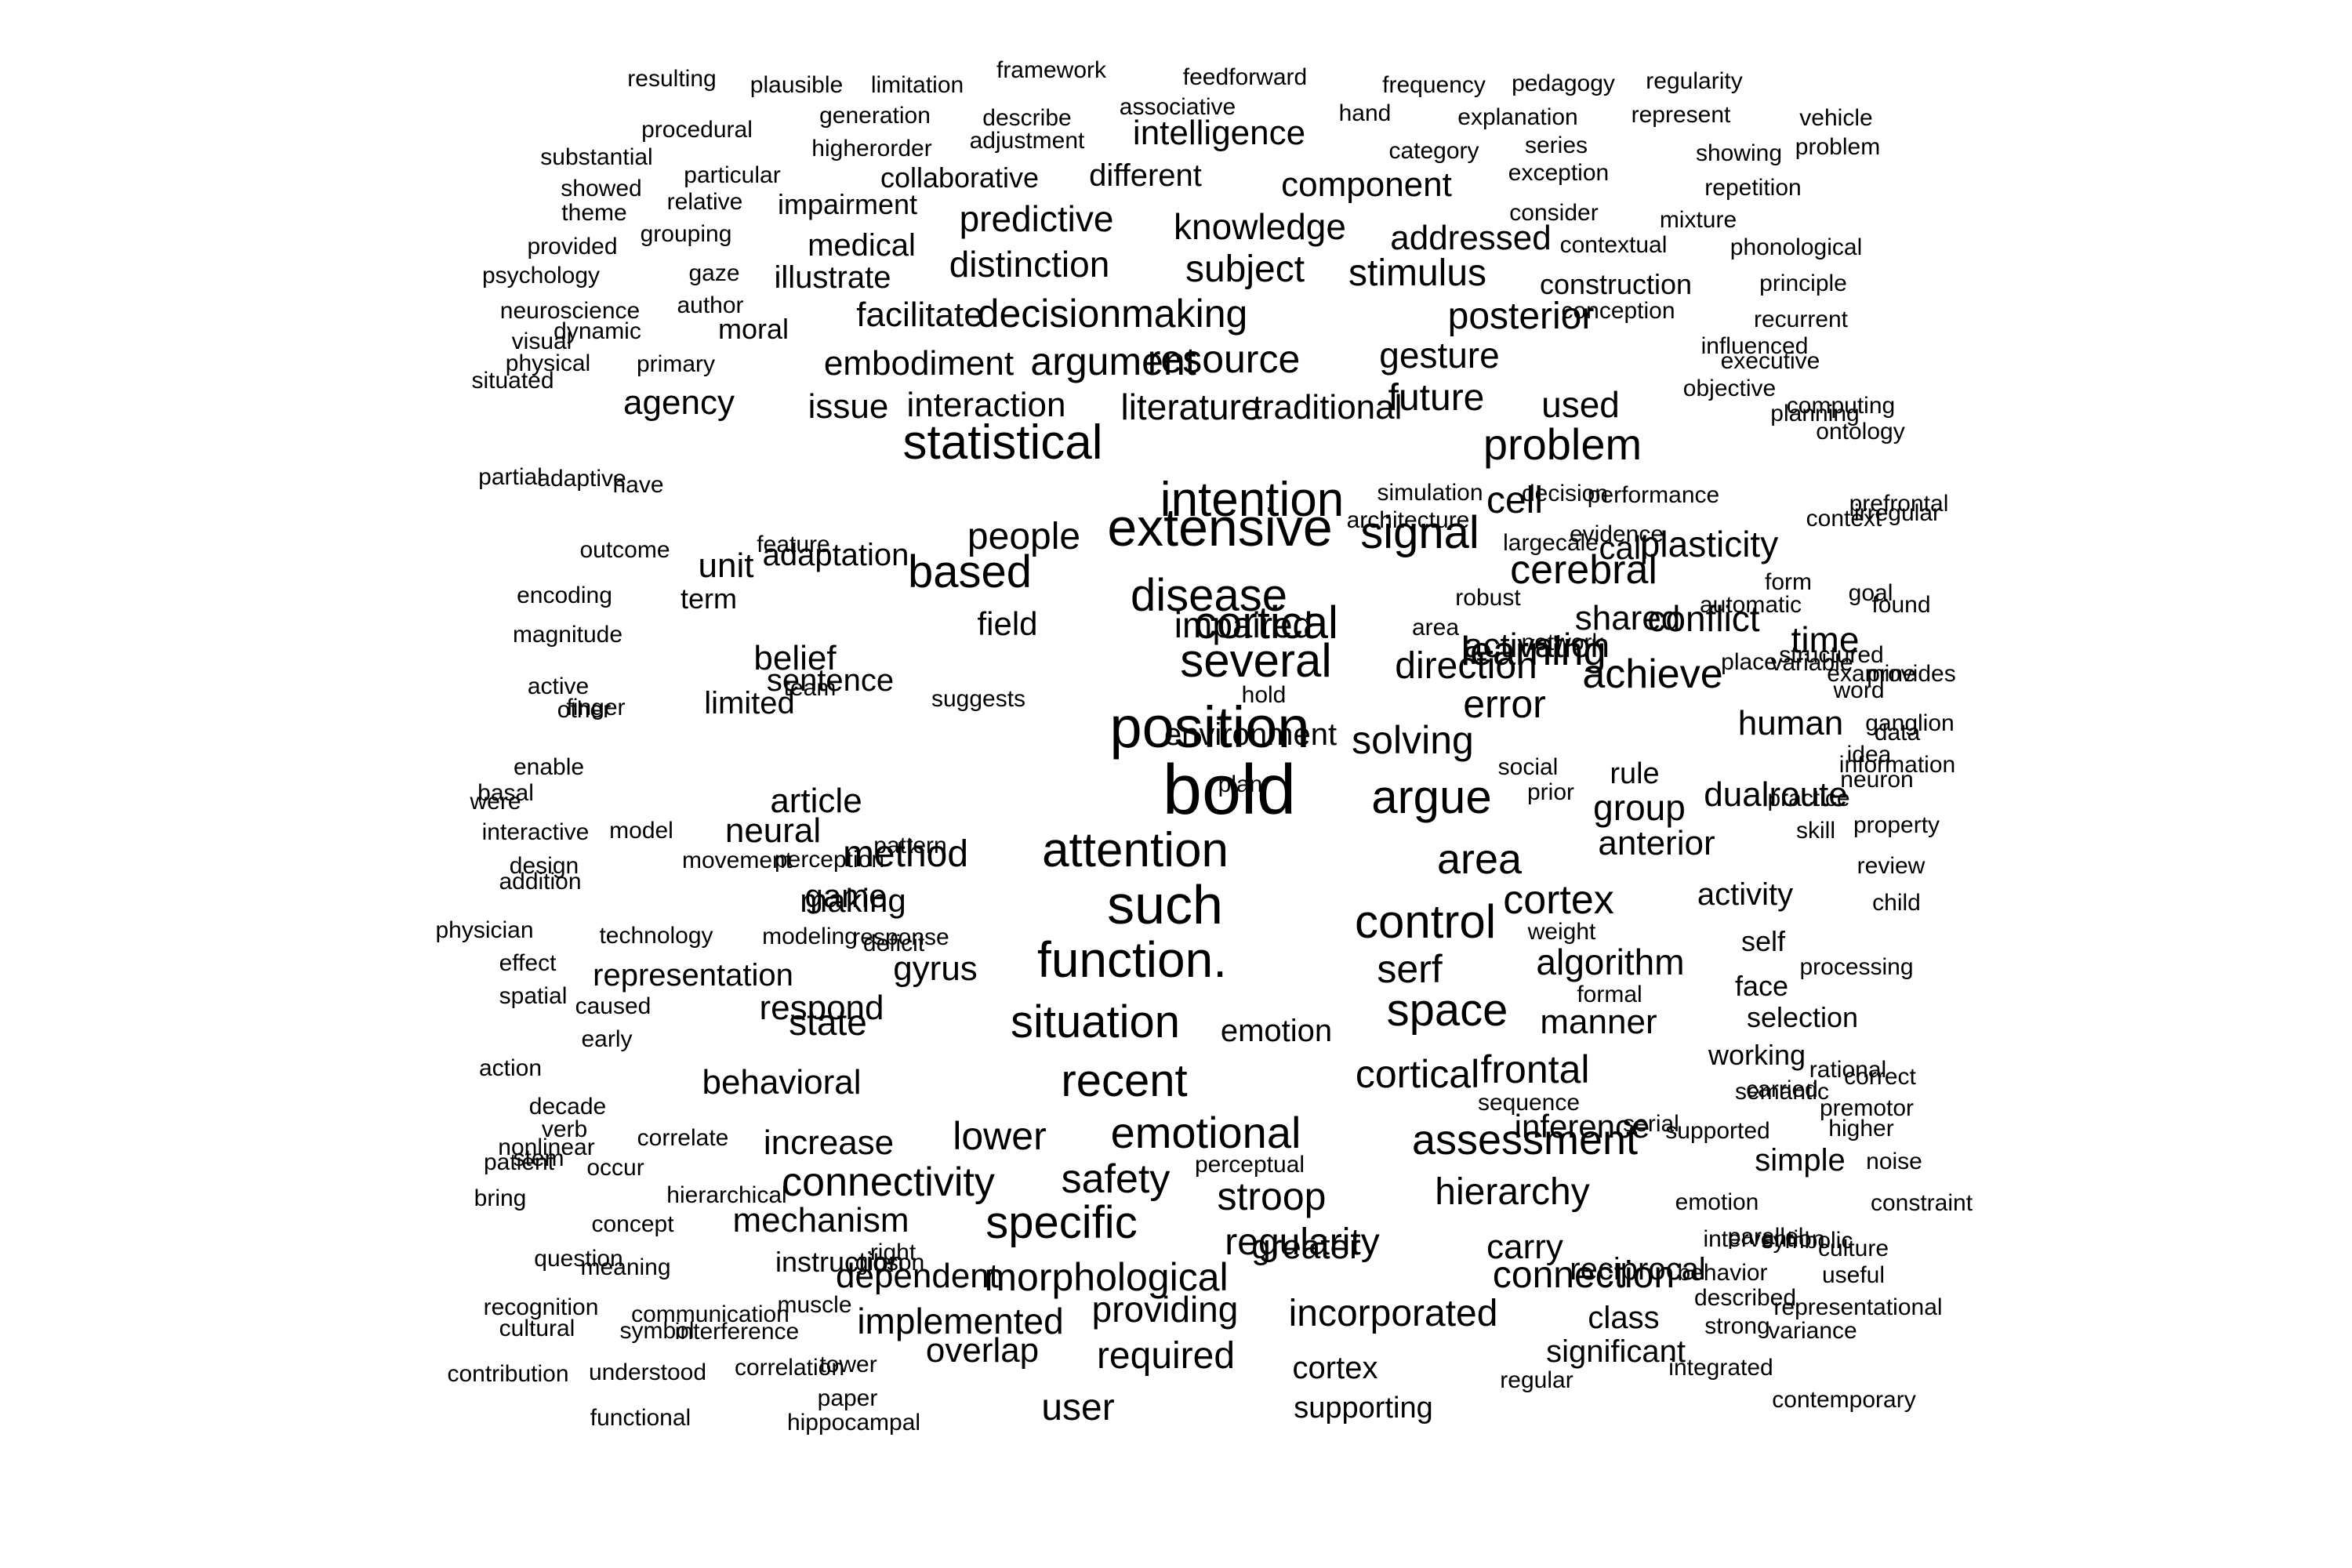 The height and width of the screenshot is (1568, 2352). Describe the element at coordinates (986, 405) in the screenshot. I see `cloud-word: interaction` at that location.